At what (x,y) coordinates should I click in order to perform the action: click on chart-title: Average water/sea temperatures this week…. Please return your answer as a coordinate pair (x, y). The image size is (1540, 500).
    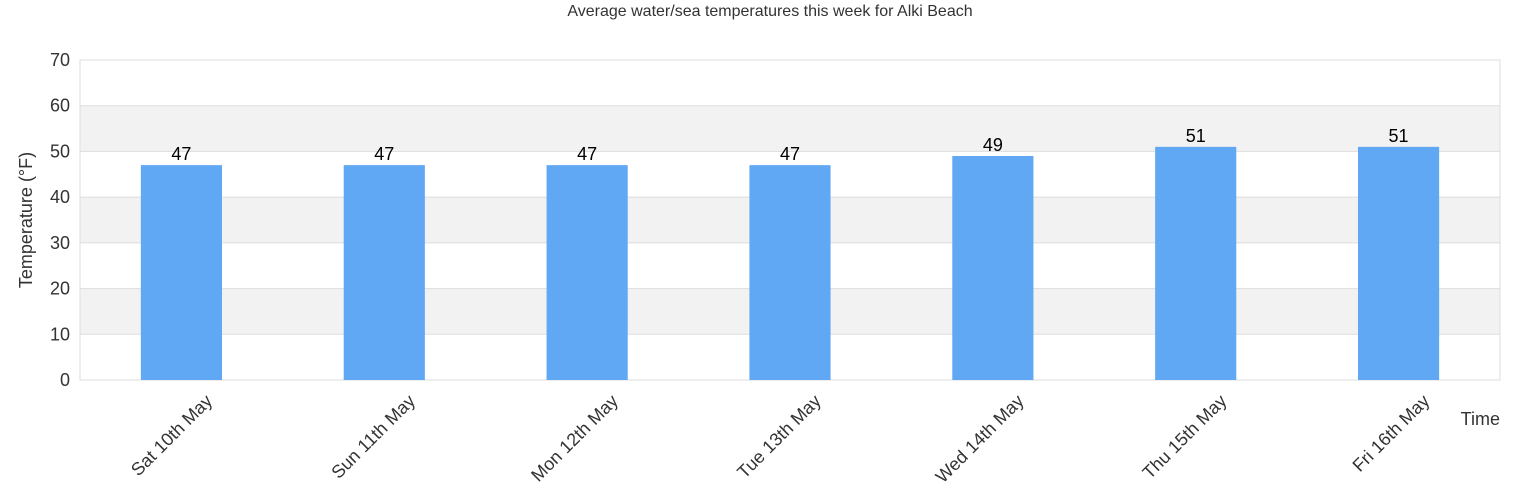
    Looking at the image, I should click on (769, 11).